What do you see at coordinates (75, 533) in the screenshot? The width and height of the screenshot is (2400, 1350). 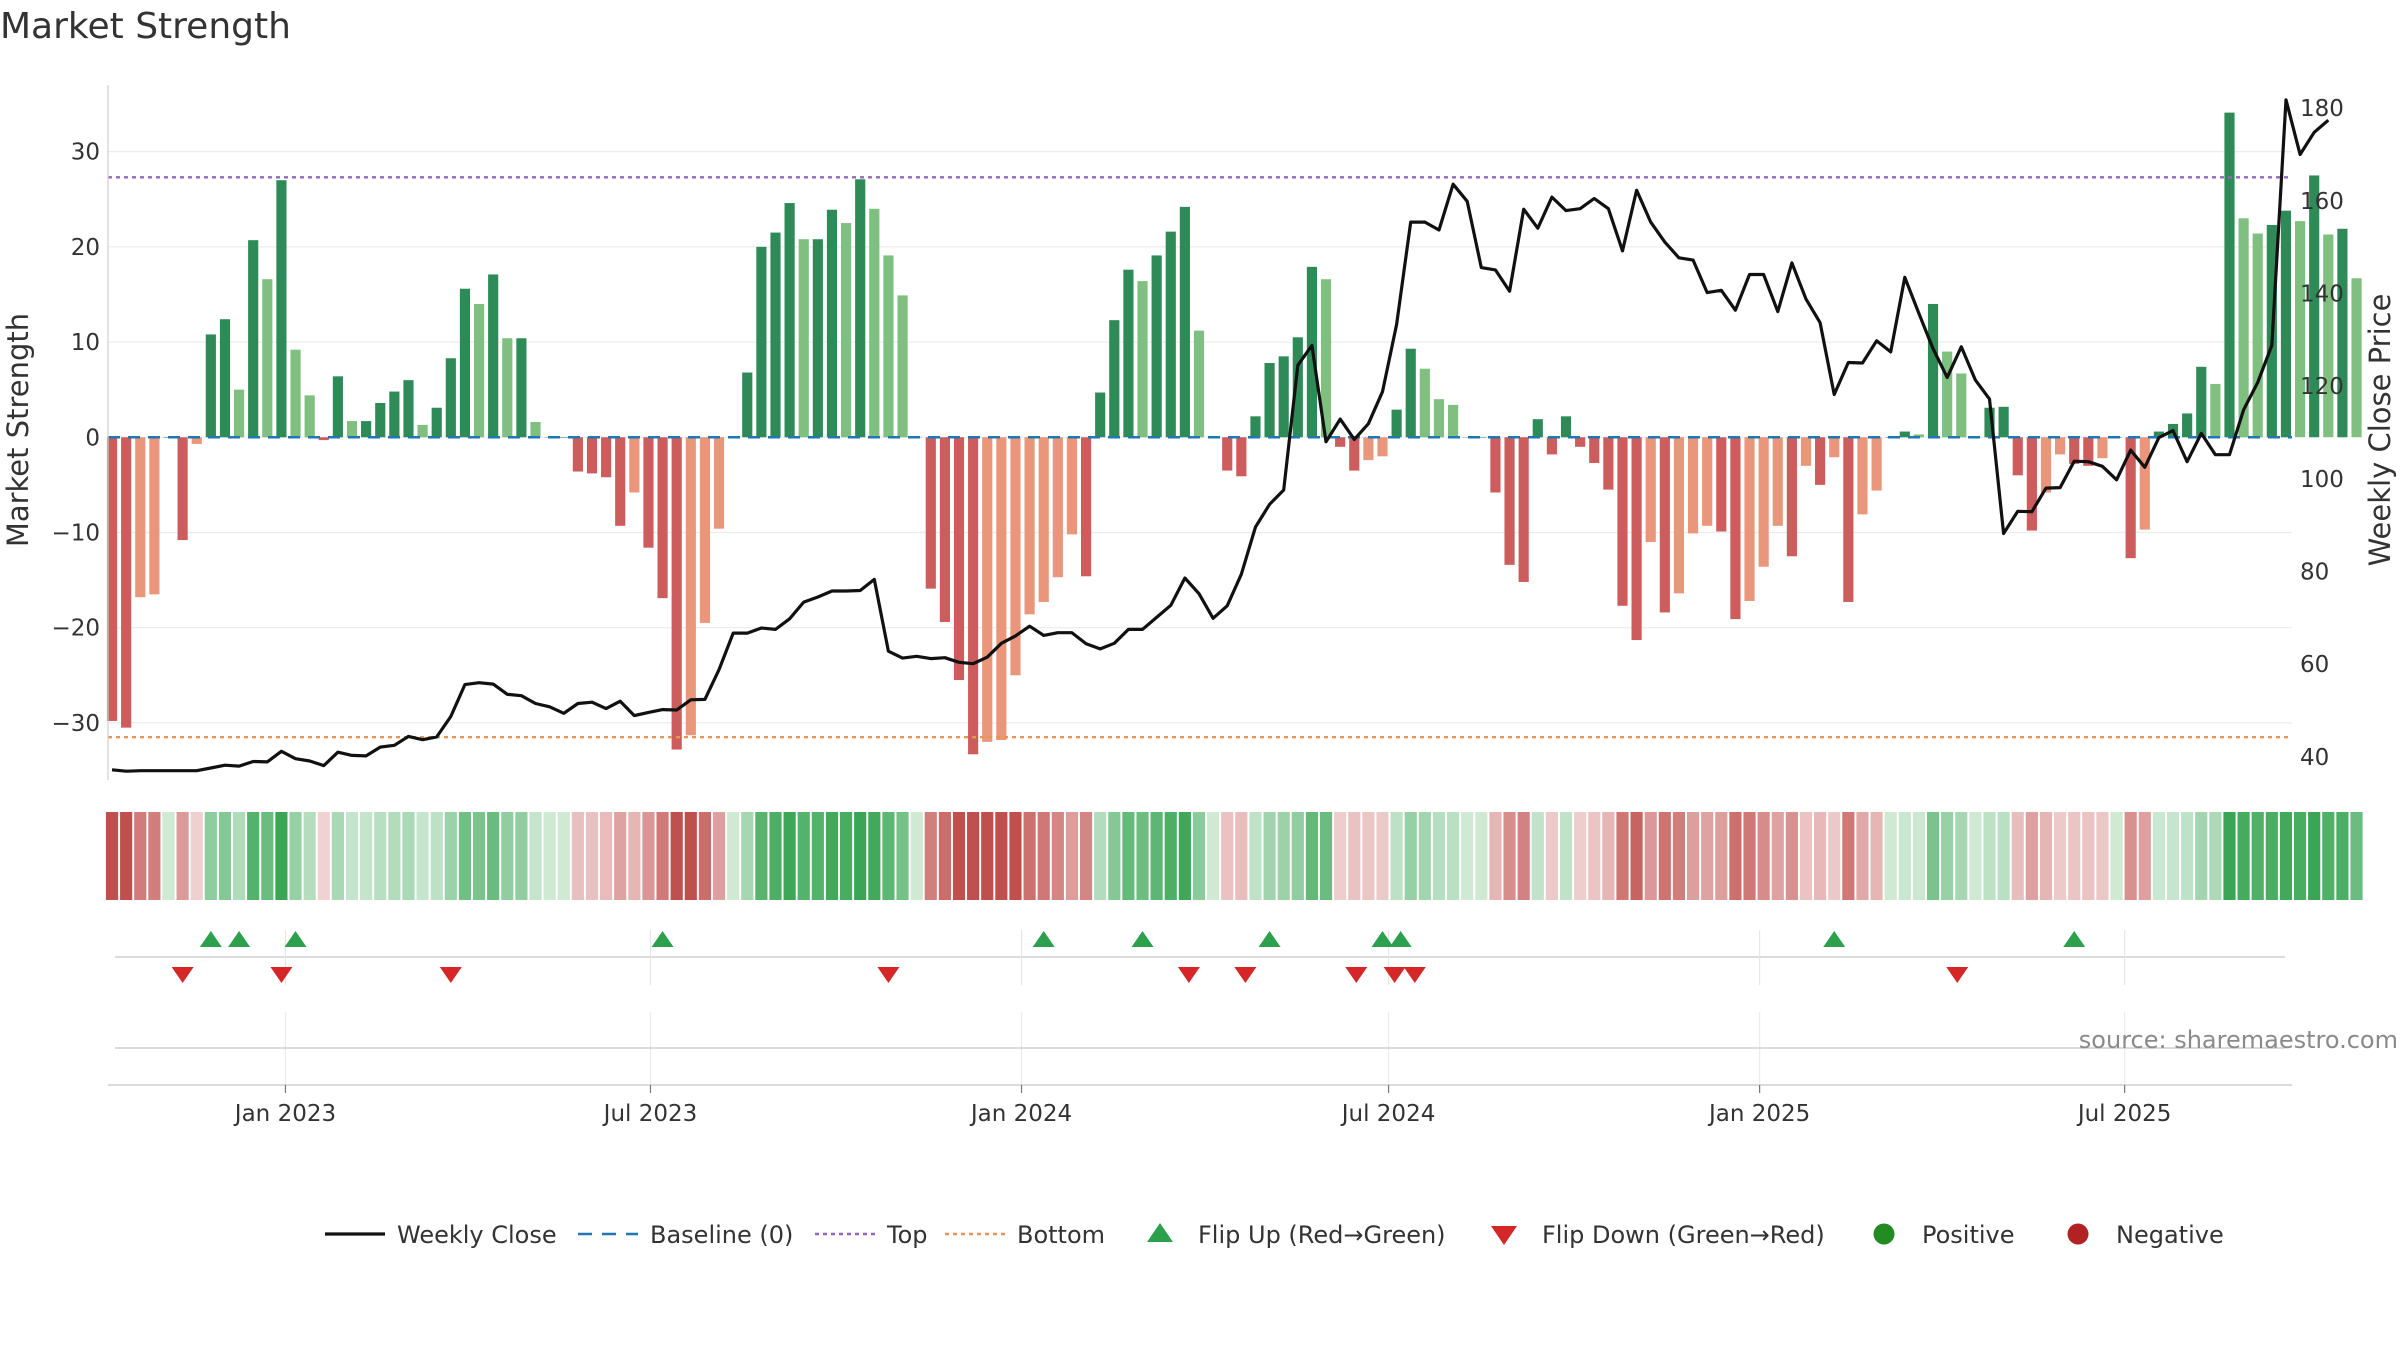 I see `left-tick-label-4: −10` at bounding box center [75, 533].